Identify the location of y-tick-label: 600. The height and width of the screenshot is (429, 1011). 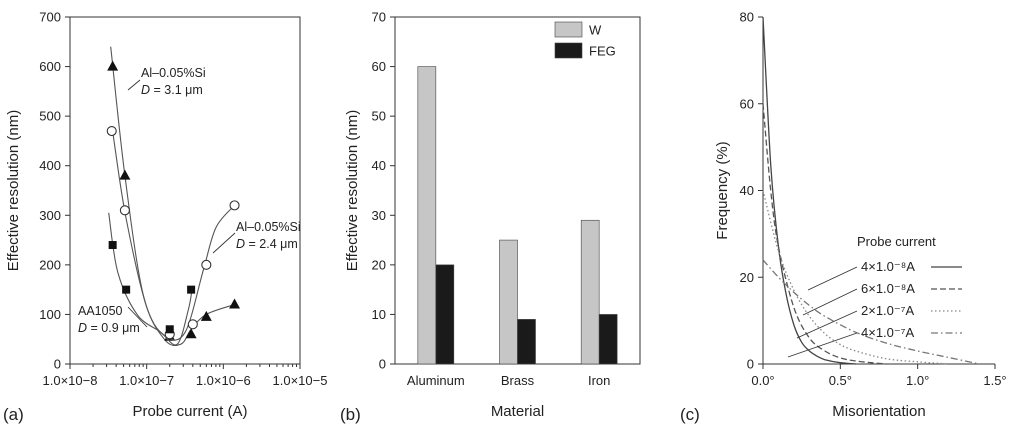
(50, 66).